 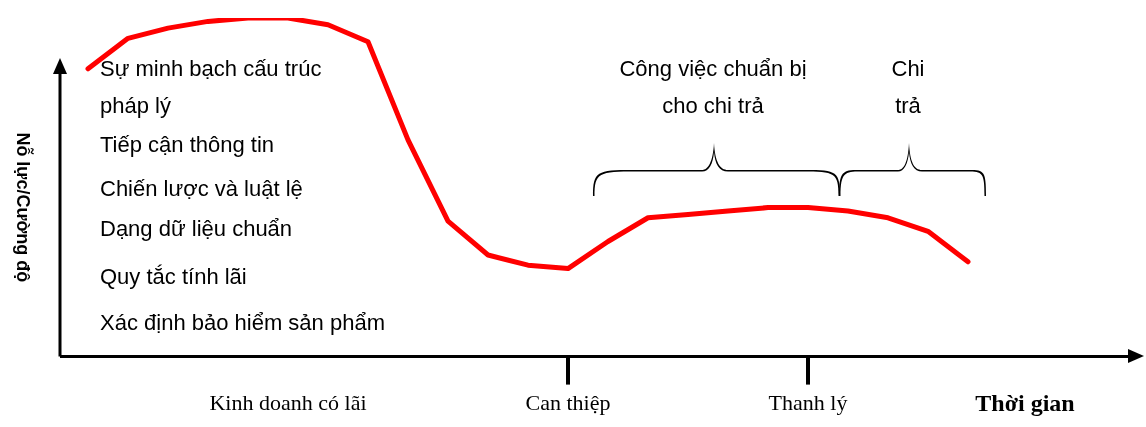 I want to click on x-axis-title: Thời gian, so click(x=1025, y=402).